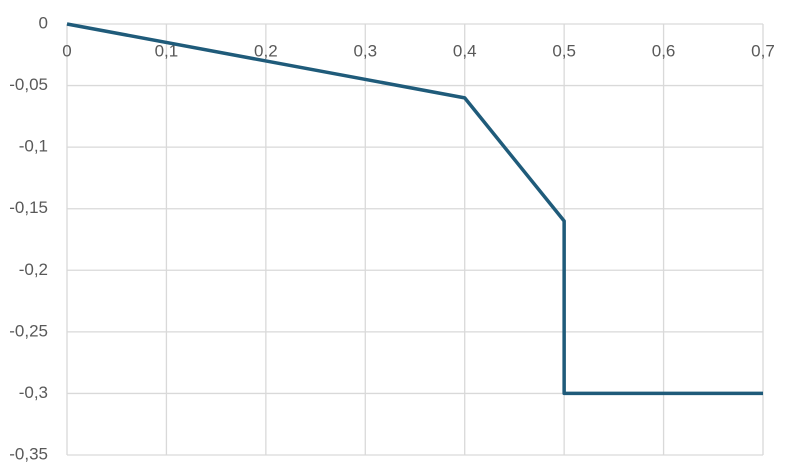  I want to click on y-tick-label: -0,1, so click(33, 146).